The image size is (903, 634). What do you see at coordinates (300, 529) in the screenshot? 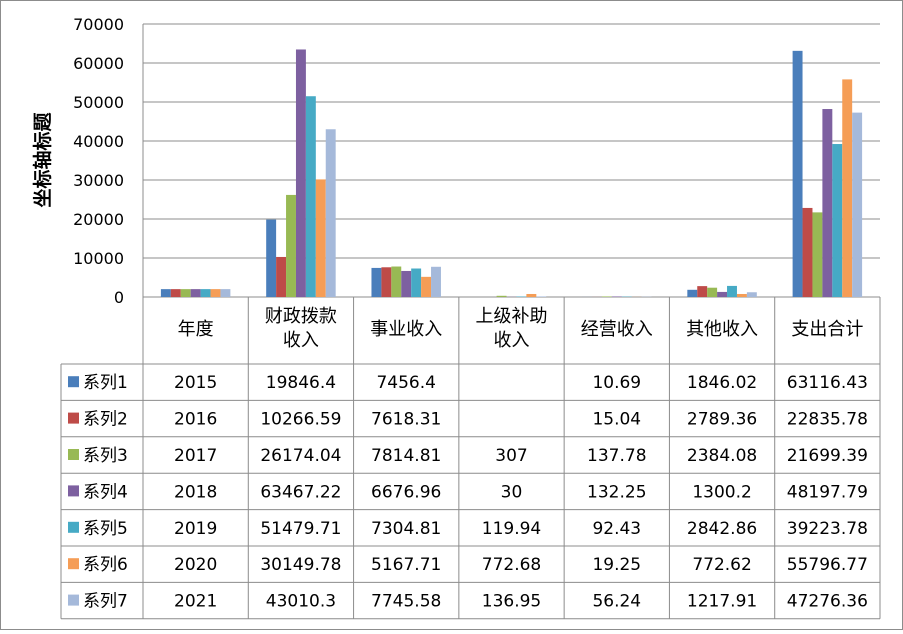
I see `table-value: 51479.71` at bounding box center [300, 529].